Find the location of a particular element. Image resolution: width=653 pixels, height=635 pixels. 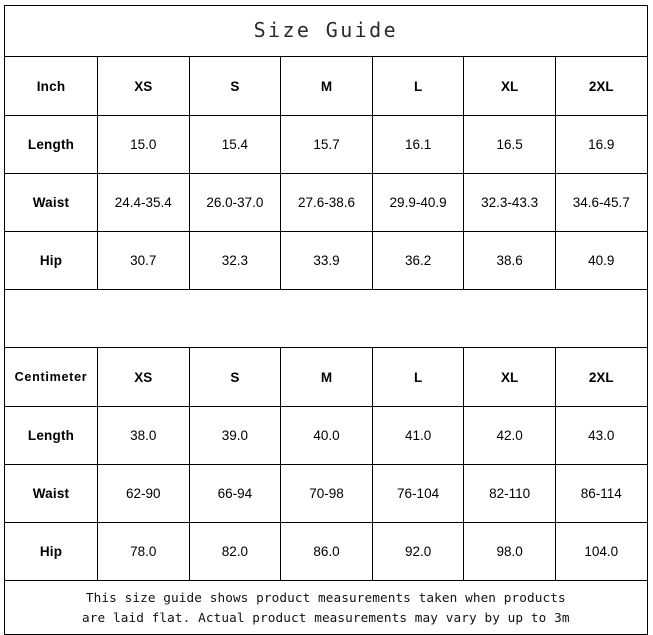

cell-length-inch-m: 15.7 is located at coordinates (326, 144).